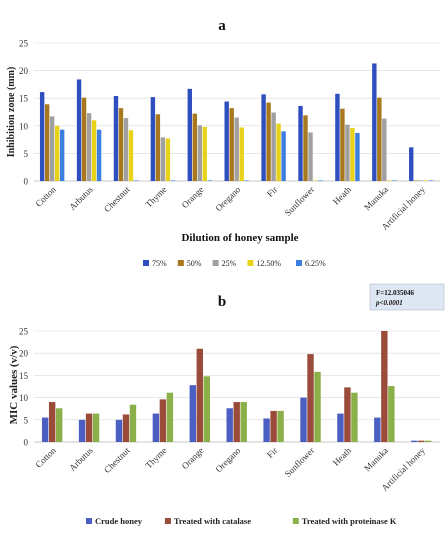 This screenshot has height=555, width=448. What do you see at coordinates (272, 191) in the screenshot?
I see `x-tick-label: Fir` at bounding box center [272, 191].